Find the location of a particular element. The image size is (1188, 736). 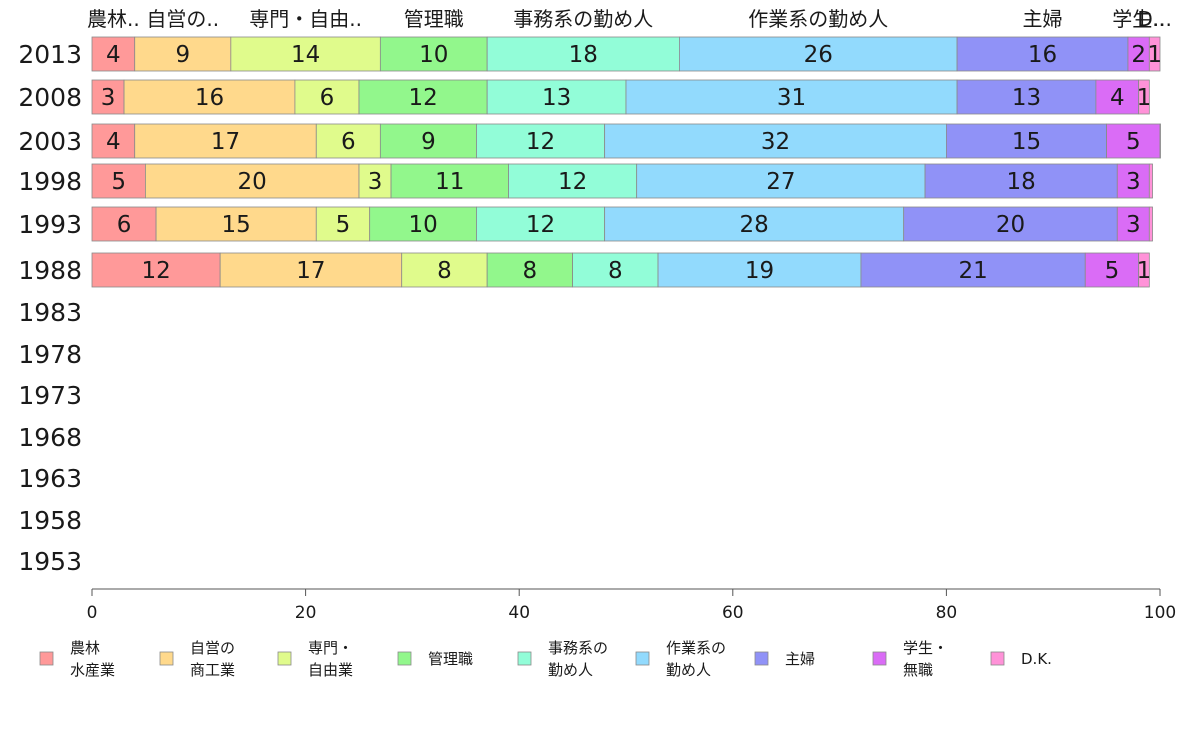

bar-value-label: 11 is located at coordinates (449, 182).